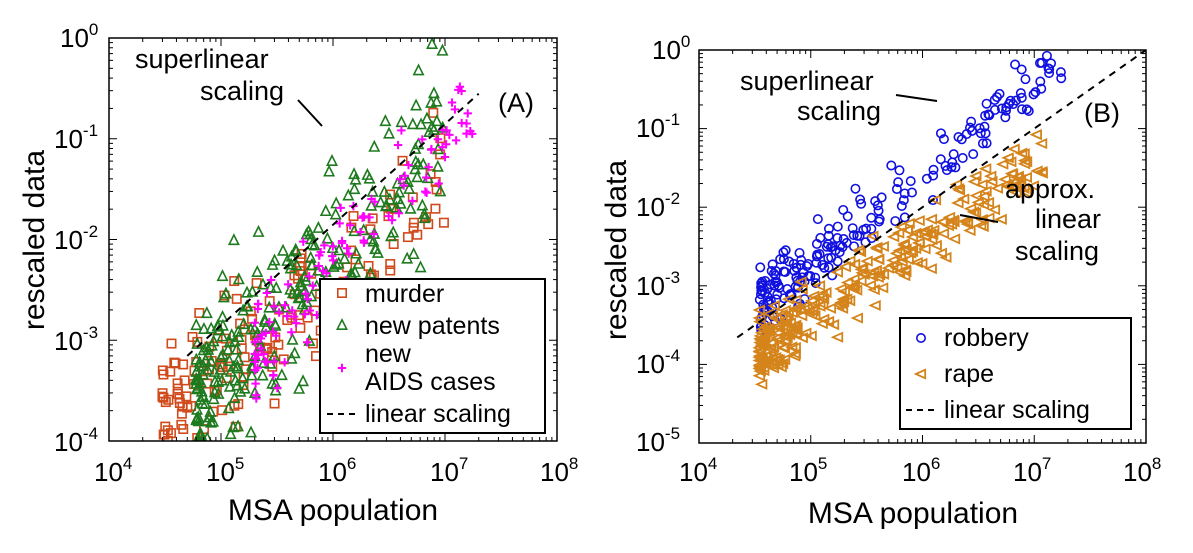  Describe the element at coordinates (658, 362) in the screenshot. I see `b-ytick-label: 10⁻⁴` at that location.